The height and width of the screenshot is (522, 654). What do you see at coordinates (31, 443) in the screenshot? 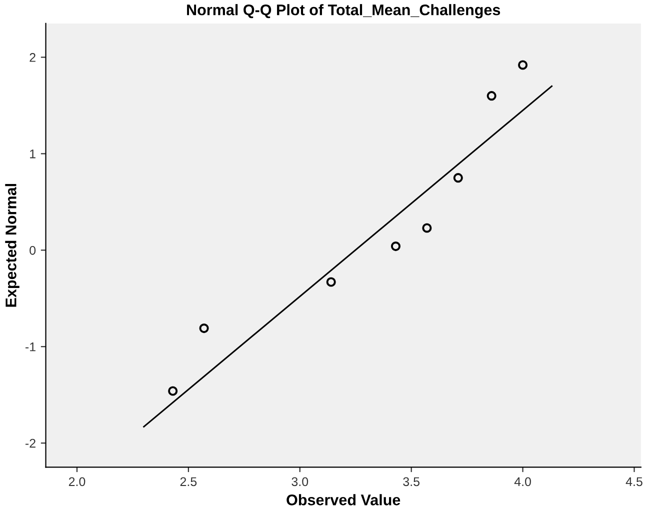
I see `y-tick-label: -2` at bounding box center [31, 443].